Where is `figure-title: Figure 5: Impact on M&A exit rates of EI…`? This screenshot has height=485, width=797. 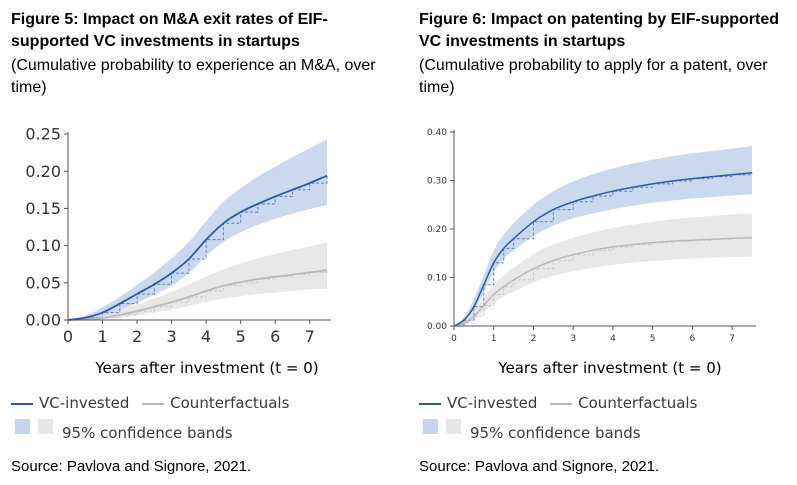
figure-title: Figure 5: Impact on M&A exit rates of EI… is located at coordinates (169, 30).